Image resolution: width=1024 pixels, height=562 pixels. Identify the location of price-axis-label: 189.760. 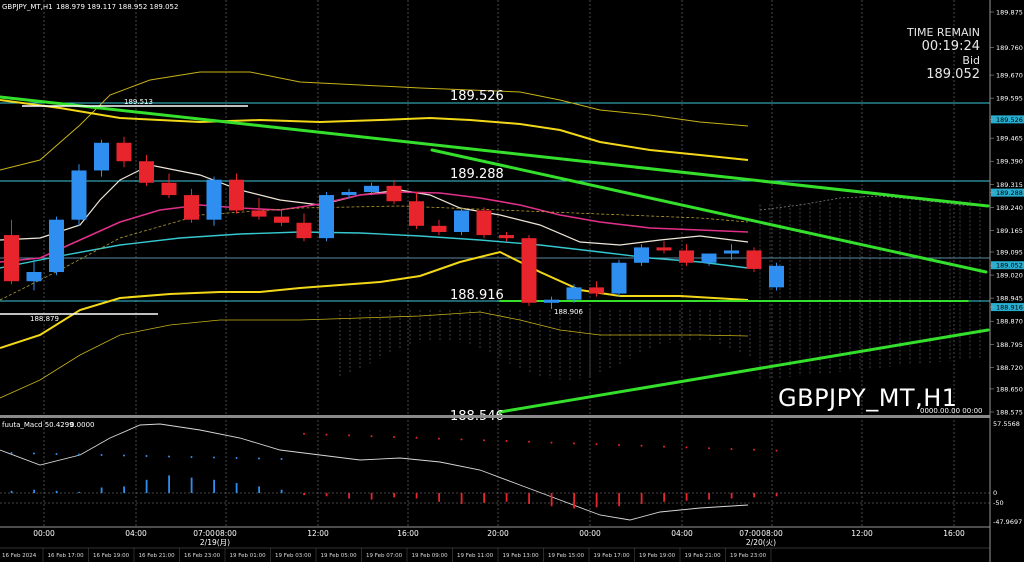
(1009, 48).